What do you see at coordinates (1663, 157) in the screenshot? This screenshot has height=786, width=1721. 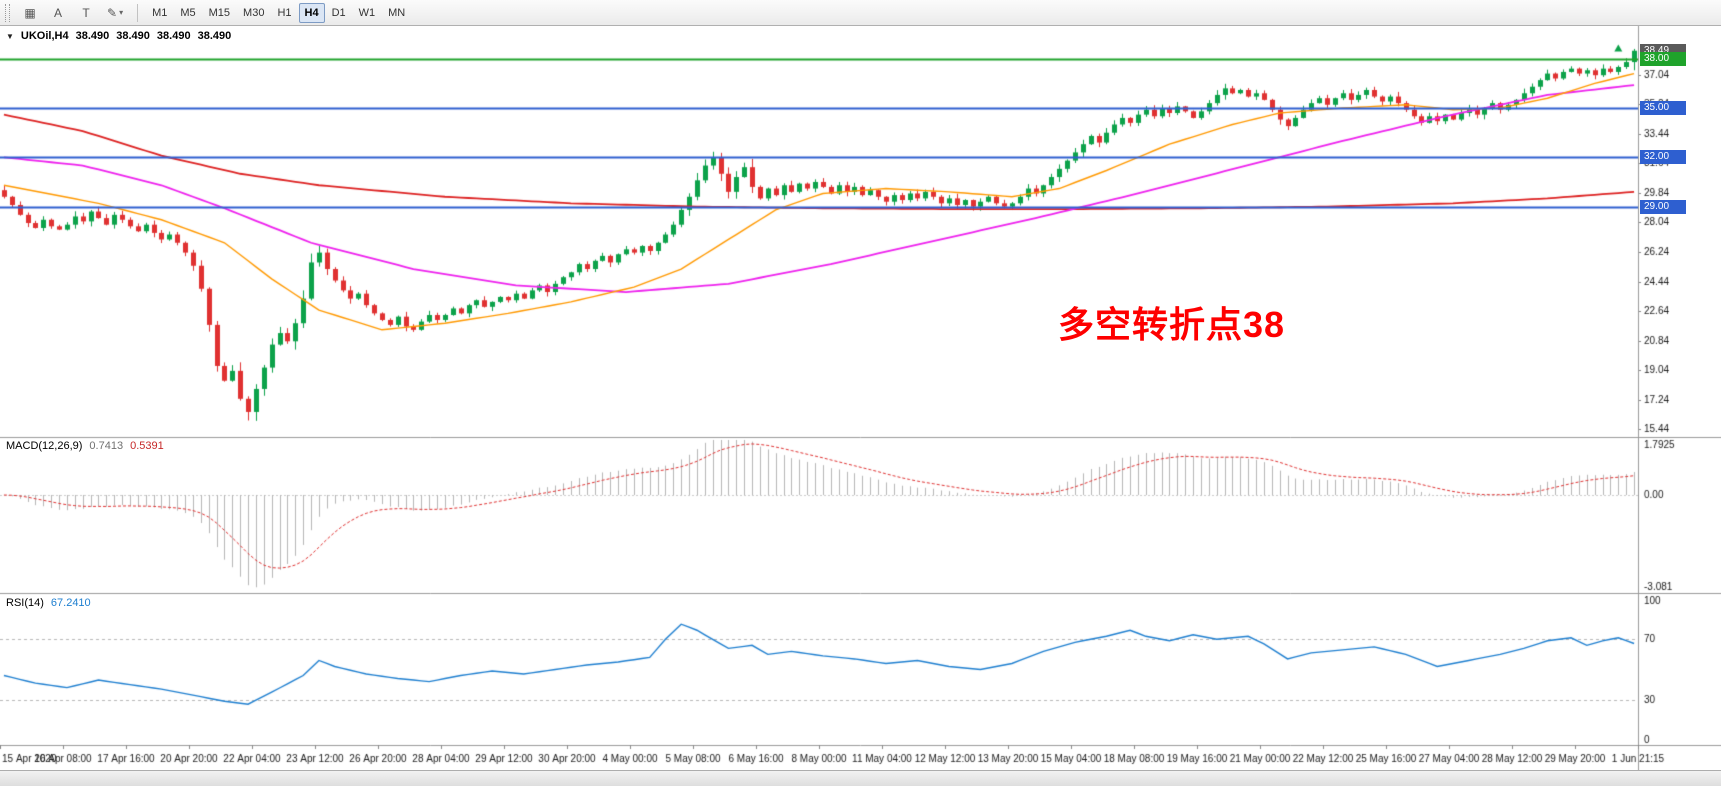 I see `price-scale-box-32-00: 32.00` at bounding box center [1663, 157].